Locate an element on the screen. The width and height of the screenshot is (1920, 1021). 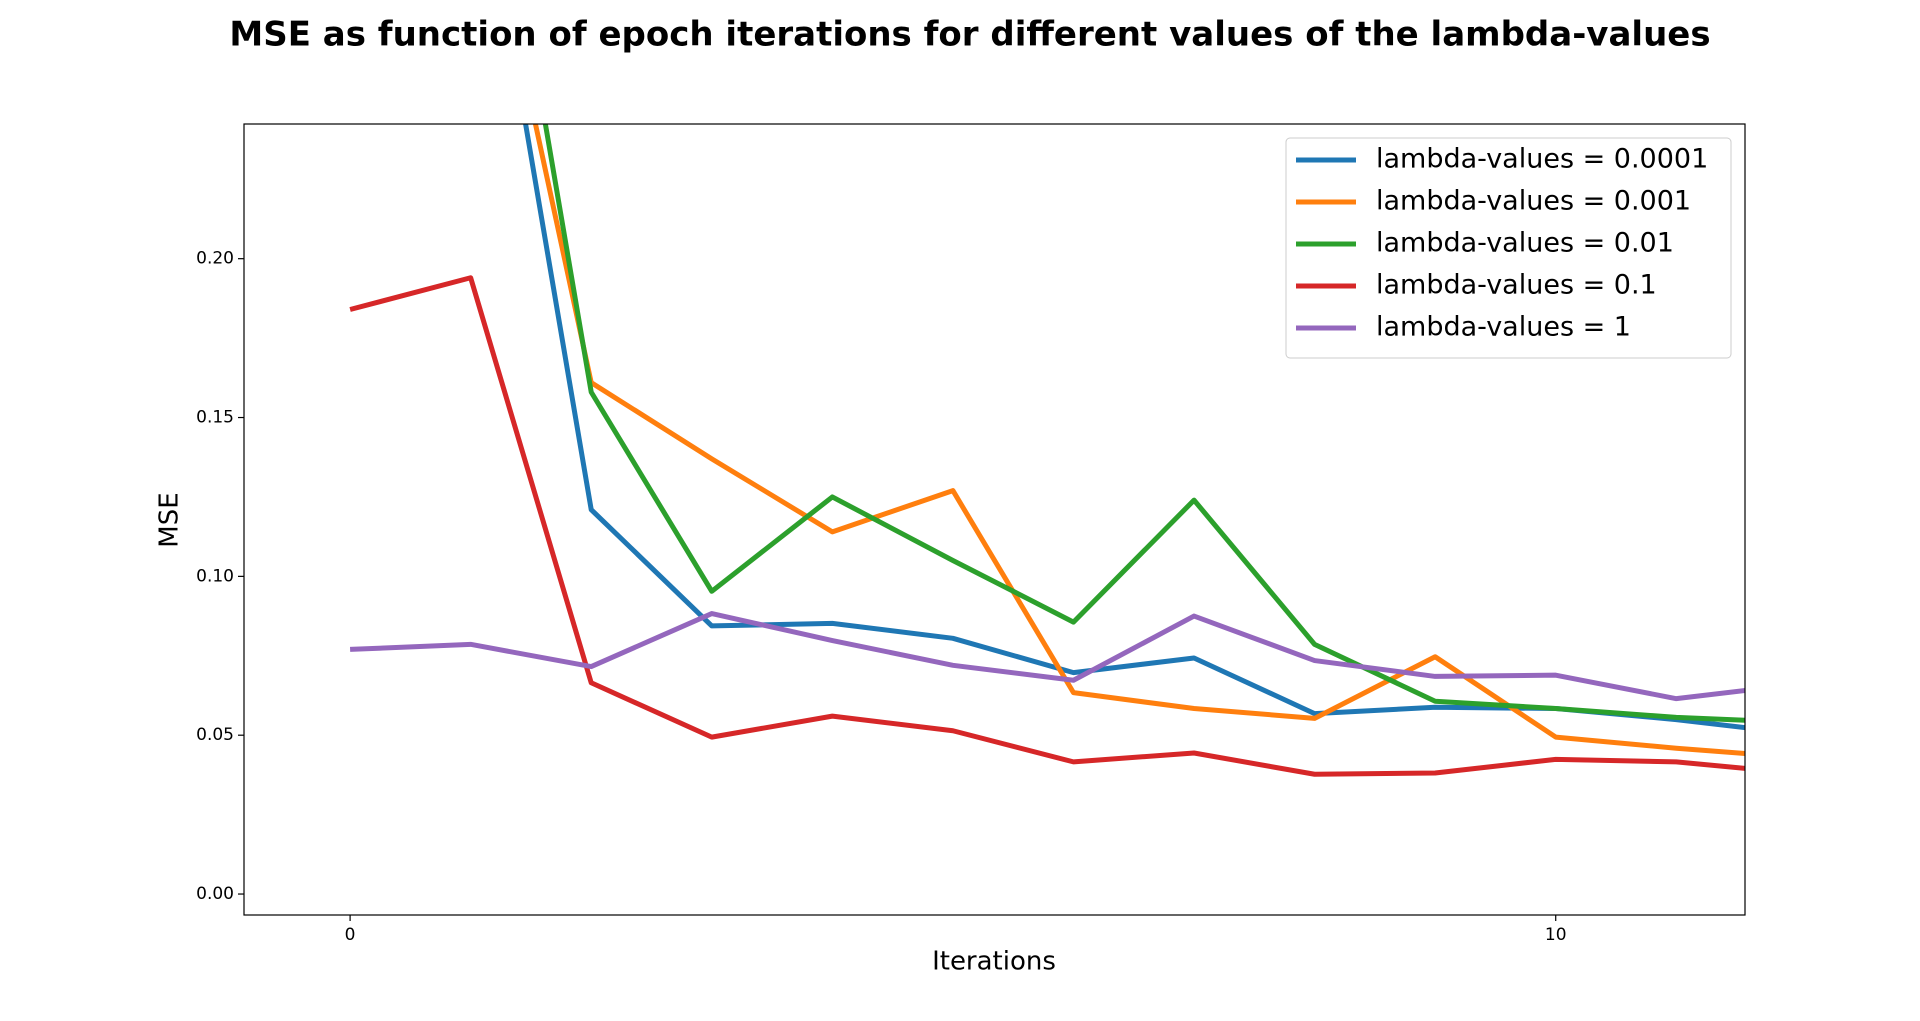
legend-box is located at coordinates (1508, 248).